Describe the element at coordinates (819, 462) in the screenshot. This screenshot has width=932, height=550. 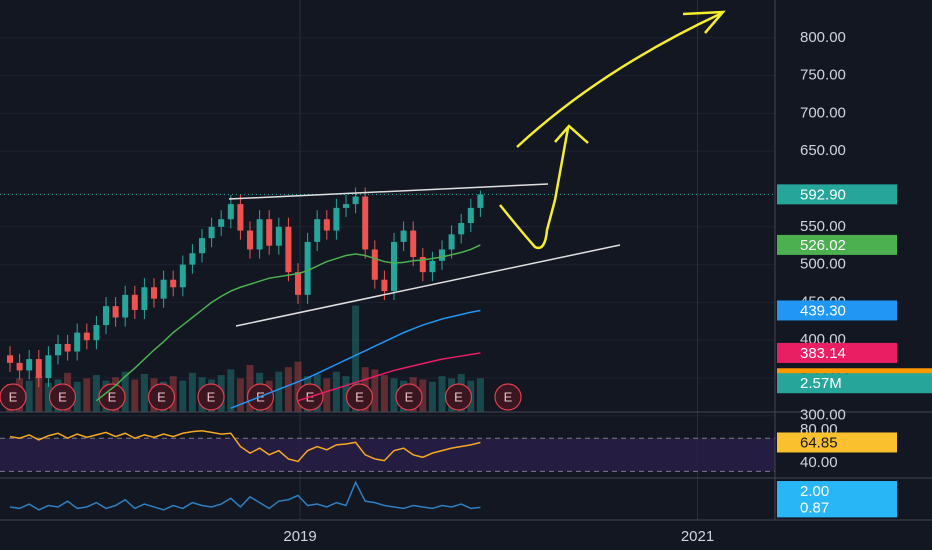
I see `rsi-tick-label: 40.00` at that location.